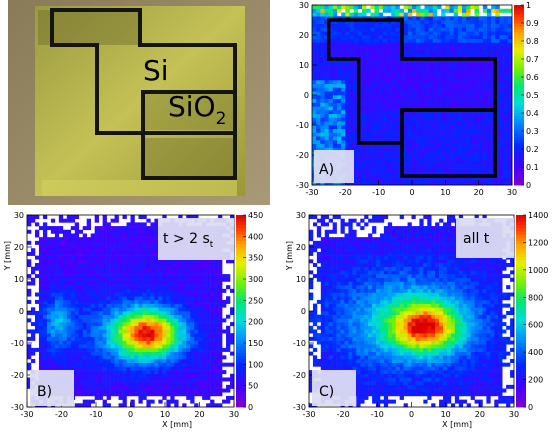 The image size is (556, 436). Describe the element at coordinates (345, 192) in the screenshot. I see `x-tick-label: -20` at that location.